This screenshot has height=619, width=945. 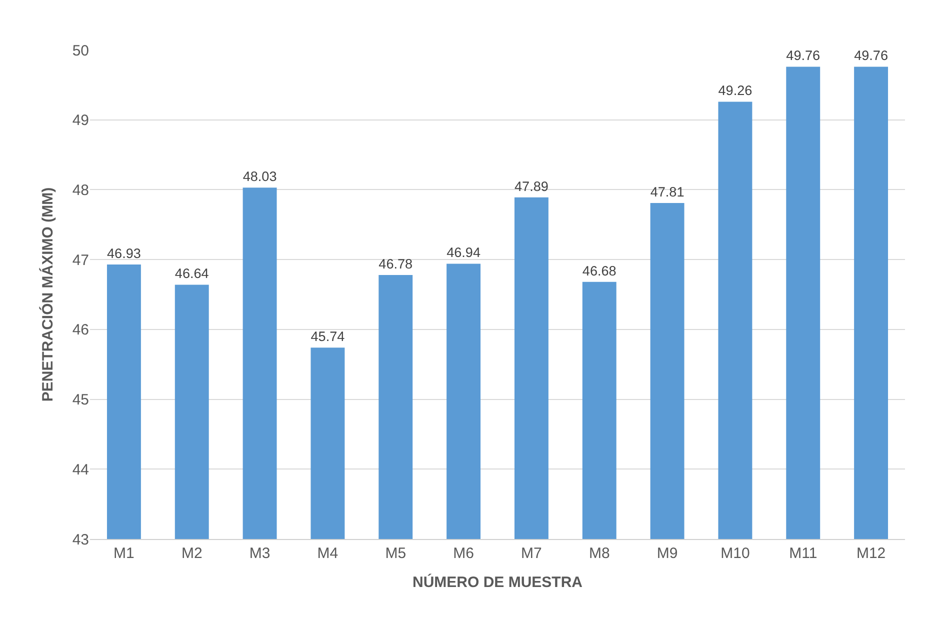 I want to click on x-tick-label: M8, so click(x=599, y=553).